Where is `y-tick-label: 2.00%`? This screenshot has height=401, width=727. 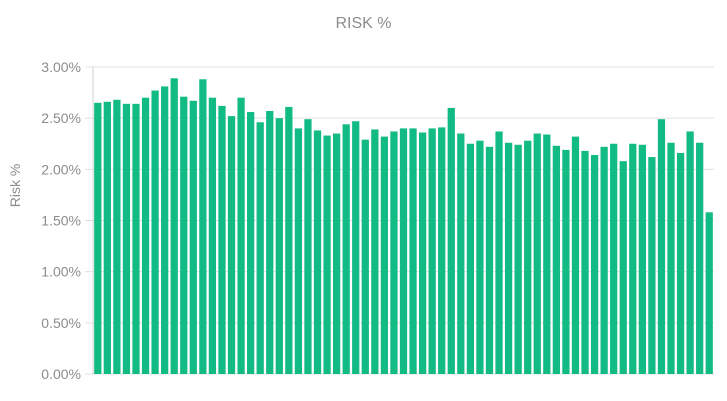 y-tick-label: 2.00% is located at coordinates (61, 169).